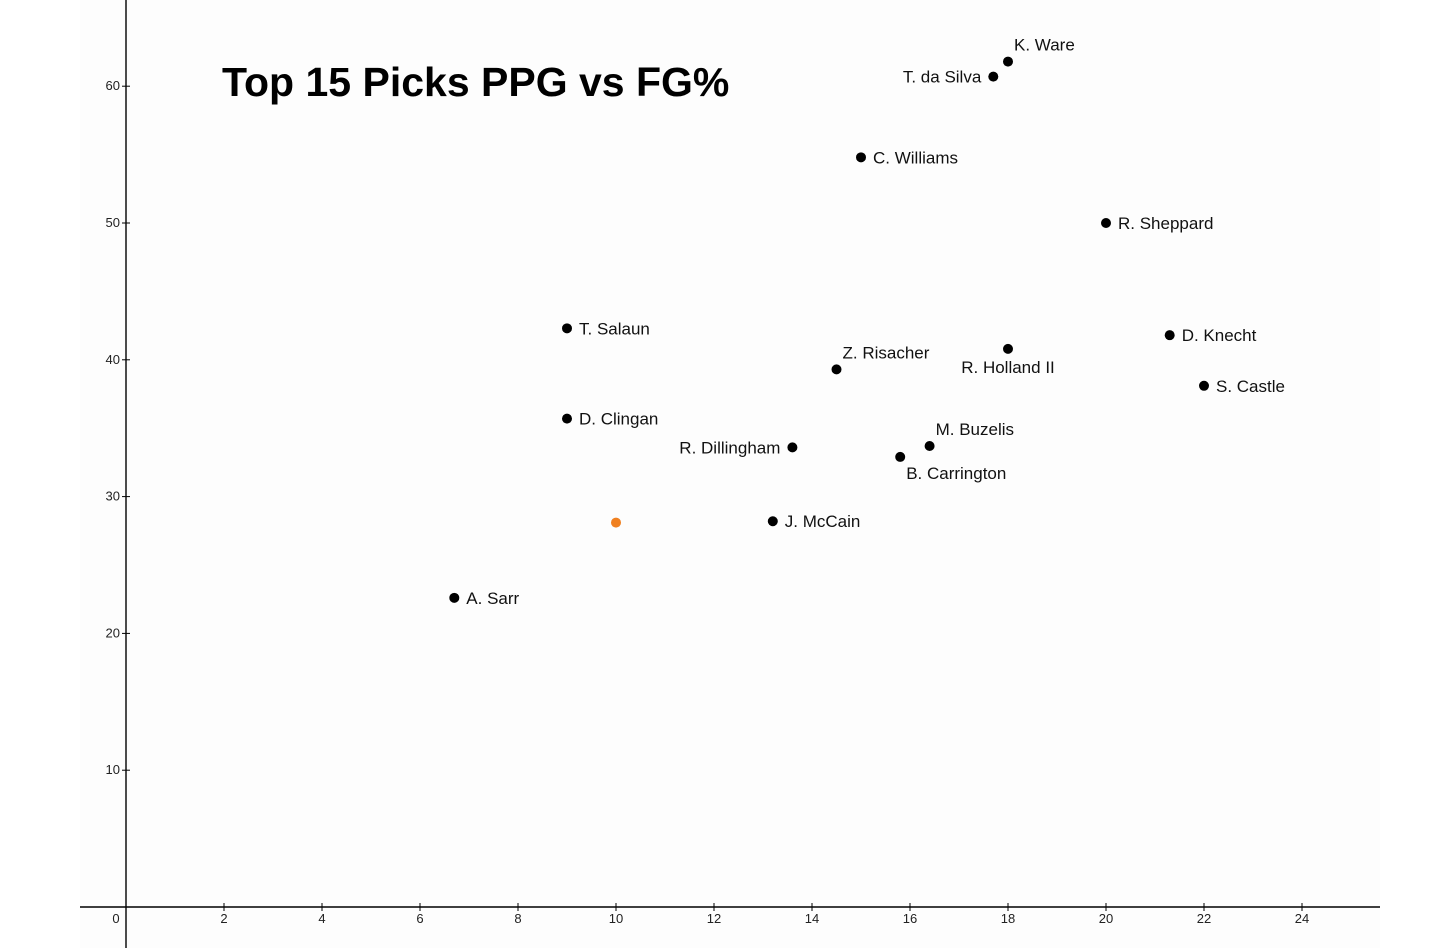 The image size is (1456, 948). What do you see at coordinates (823, 521) in the screenshot?
I see `data-point-label: J. McCain` at bounding box center [823, 521].